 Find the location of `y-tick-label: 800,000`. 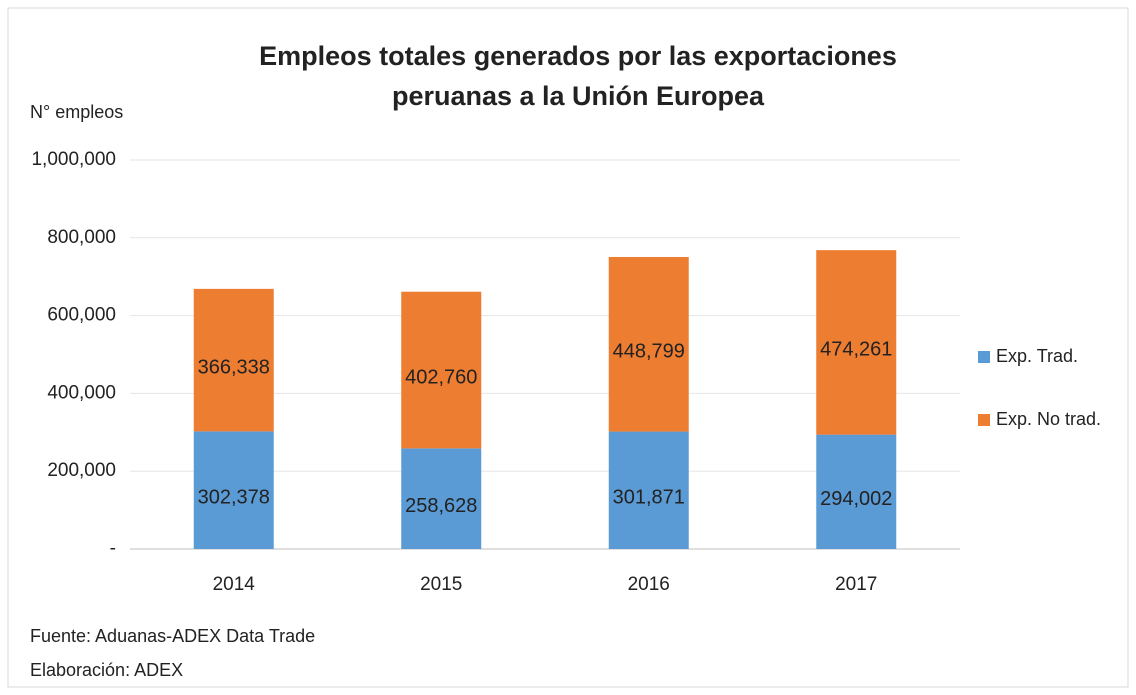

y-tick-label: 800,000 is located at coordinates (81, 237).